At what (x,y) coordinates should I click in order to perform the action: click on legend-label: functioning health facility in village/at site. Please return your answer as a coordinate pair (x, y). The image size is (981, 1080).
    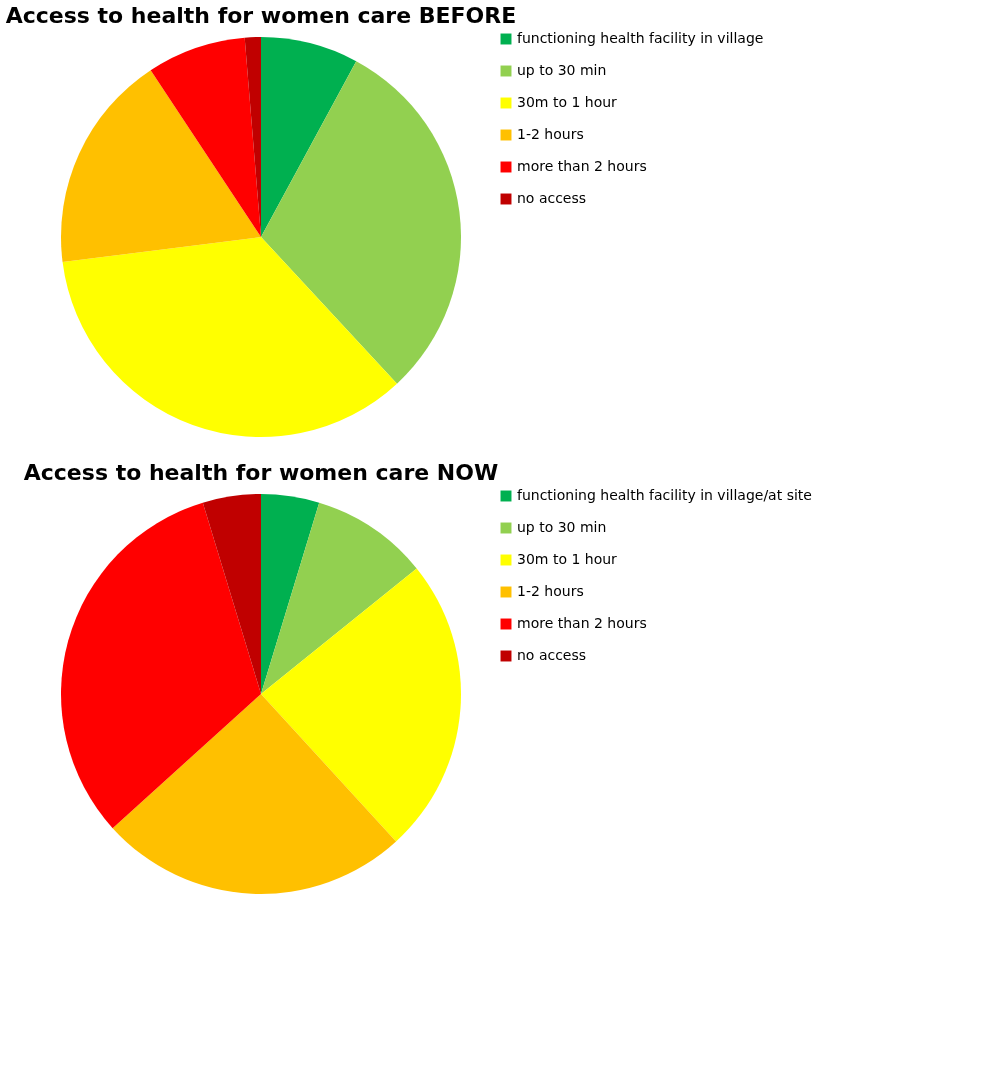
    Looking at the image, I should click on (664, 495).